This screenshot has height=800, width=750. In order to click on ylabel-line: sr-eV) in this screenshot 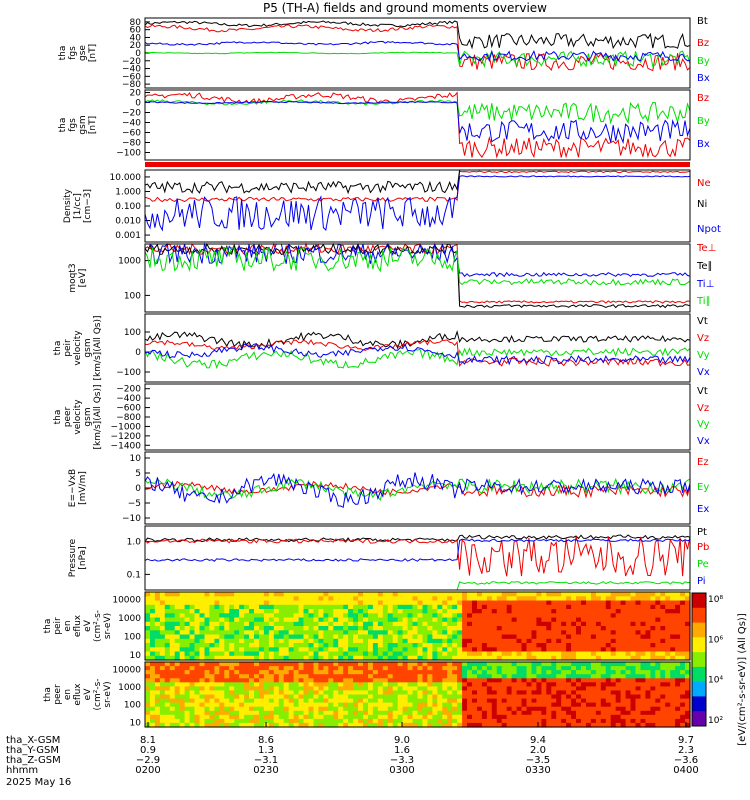, I will do `click(108, 626)`.